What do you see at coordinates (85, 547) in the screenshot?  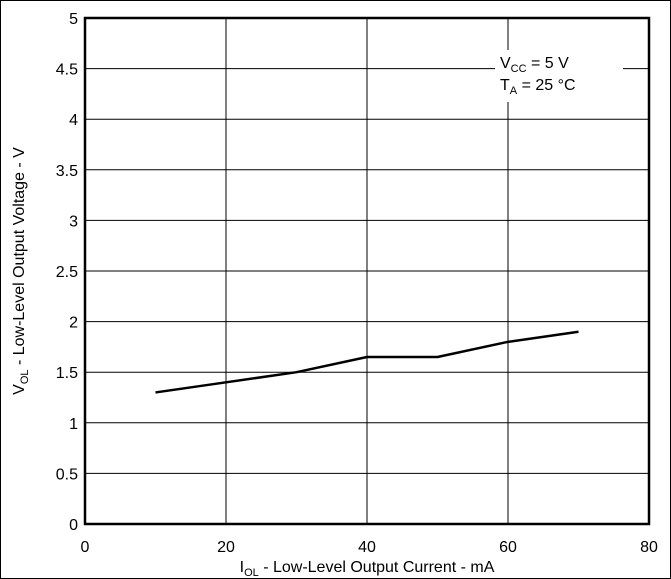 I see `x-tick-label: 0` at bounding box center [85, 547].